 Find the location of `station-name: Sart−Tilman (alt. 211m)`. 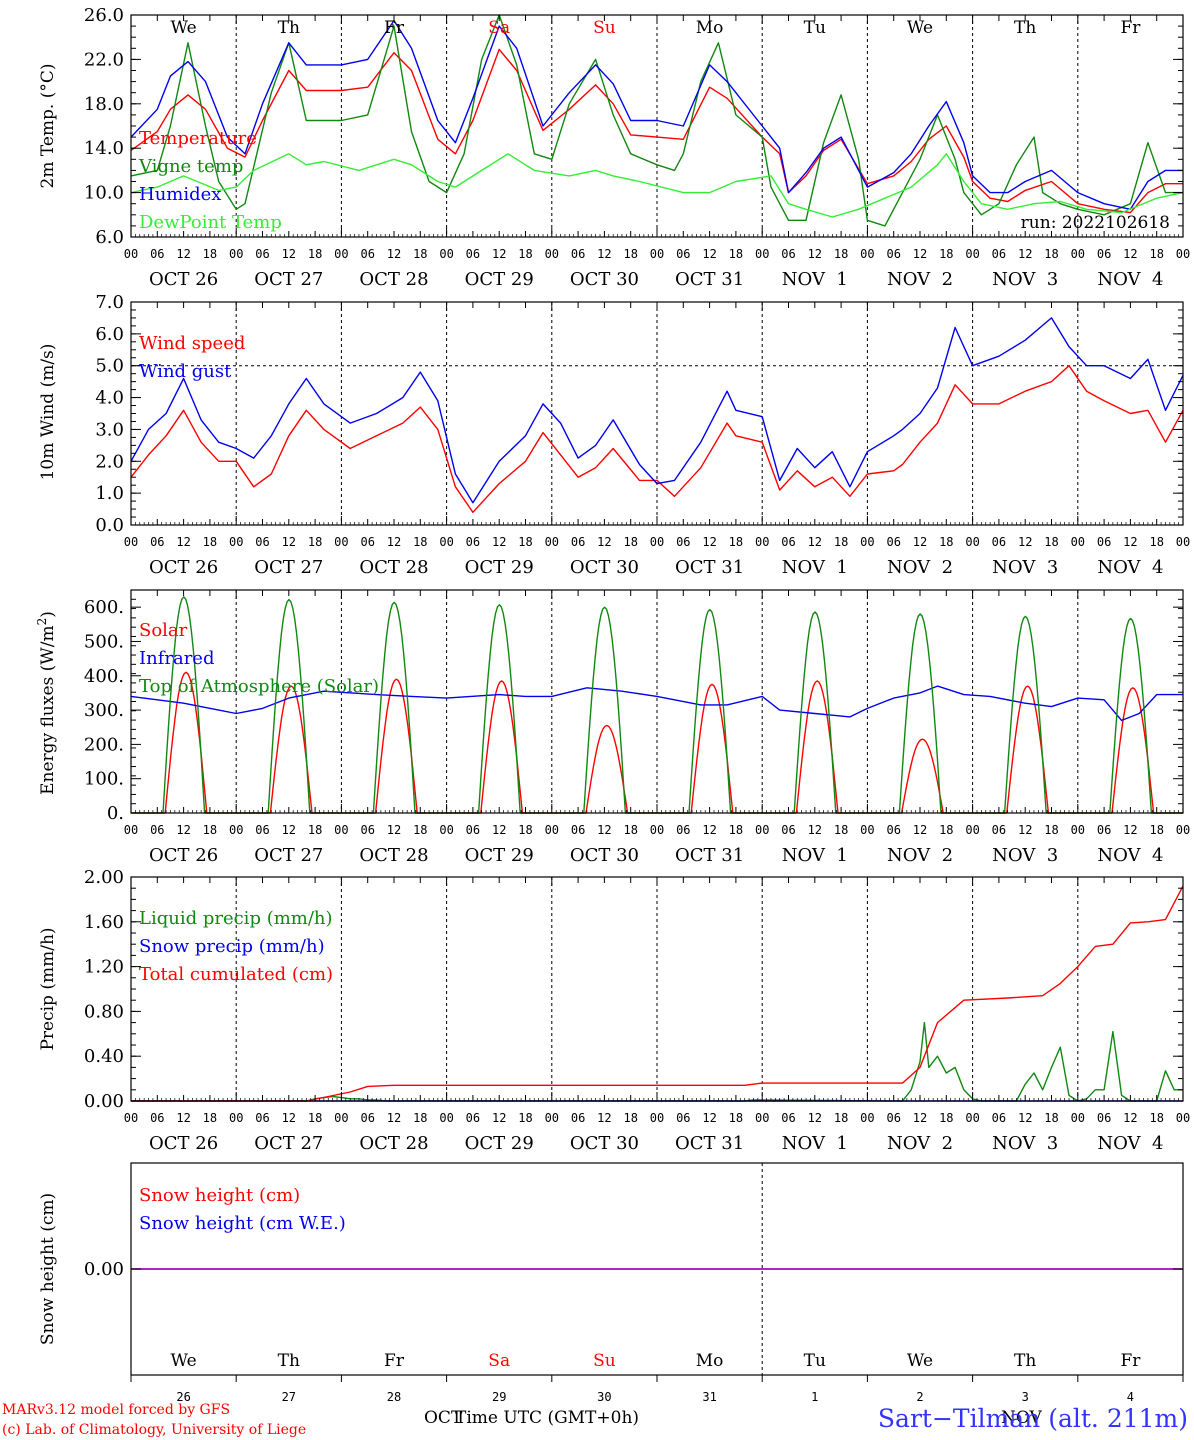

station-name: Sart−Tilman (alt. 211m) is located at coordinates (1033, 1418).